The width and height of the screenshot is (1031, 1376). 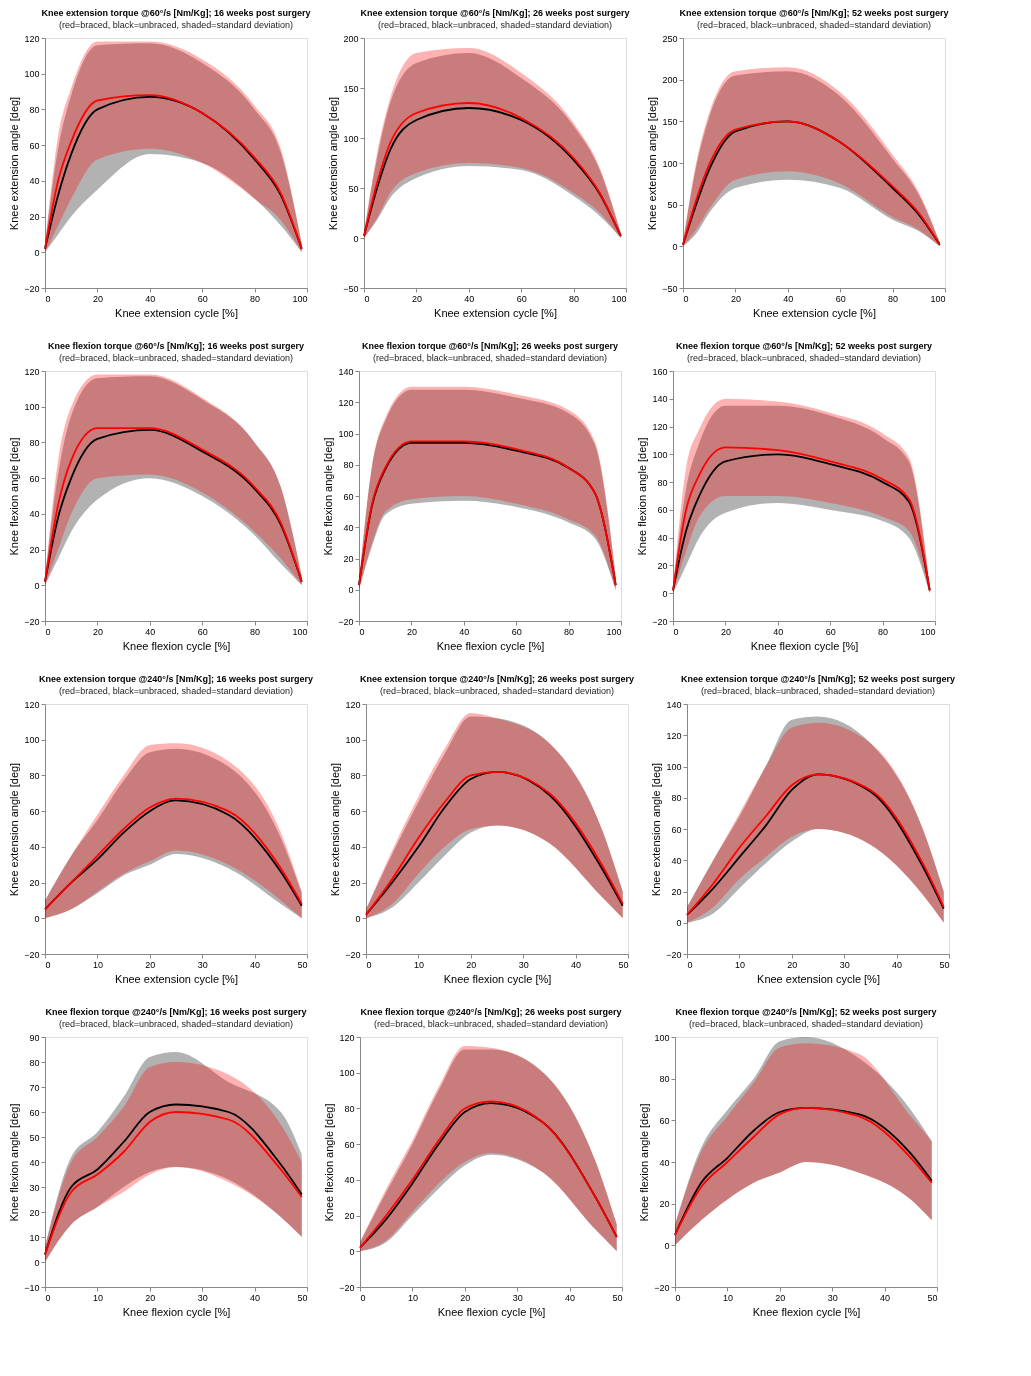 What do you see at coordinates (491, 1012) in the screenshot?
I see `chart-title: Knee flexion torque @240°/s [Nm/Kg]; 26 weeks post surgery` at bounding box center [491, 1012].